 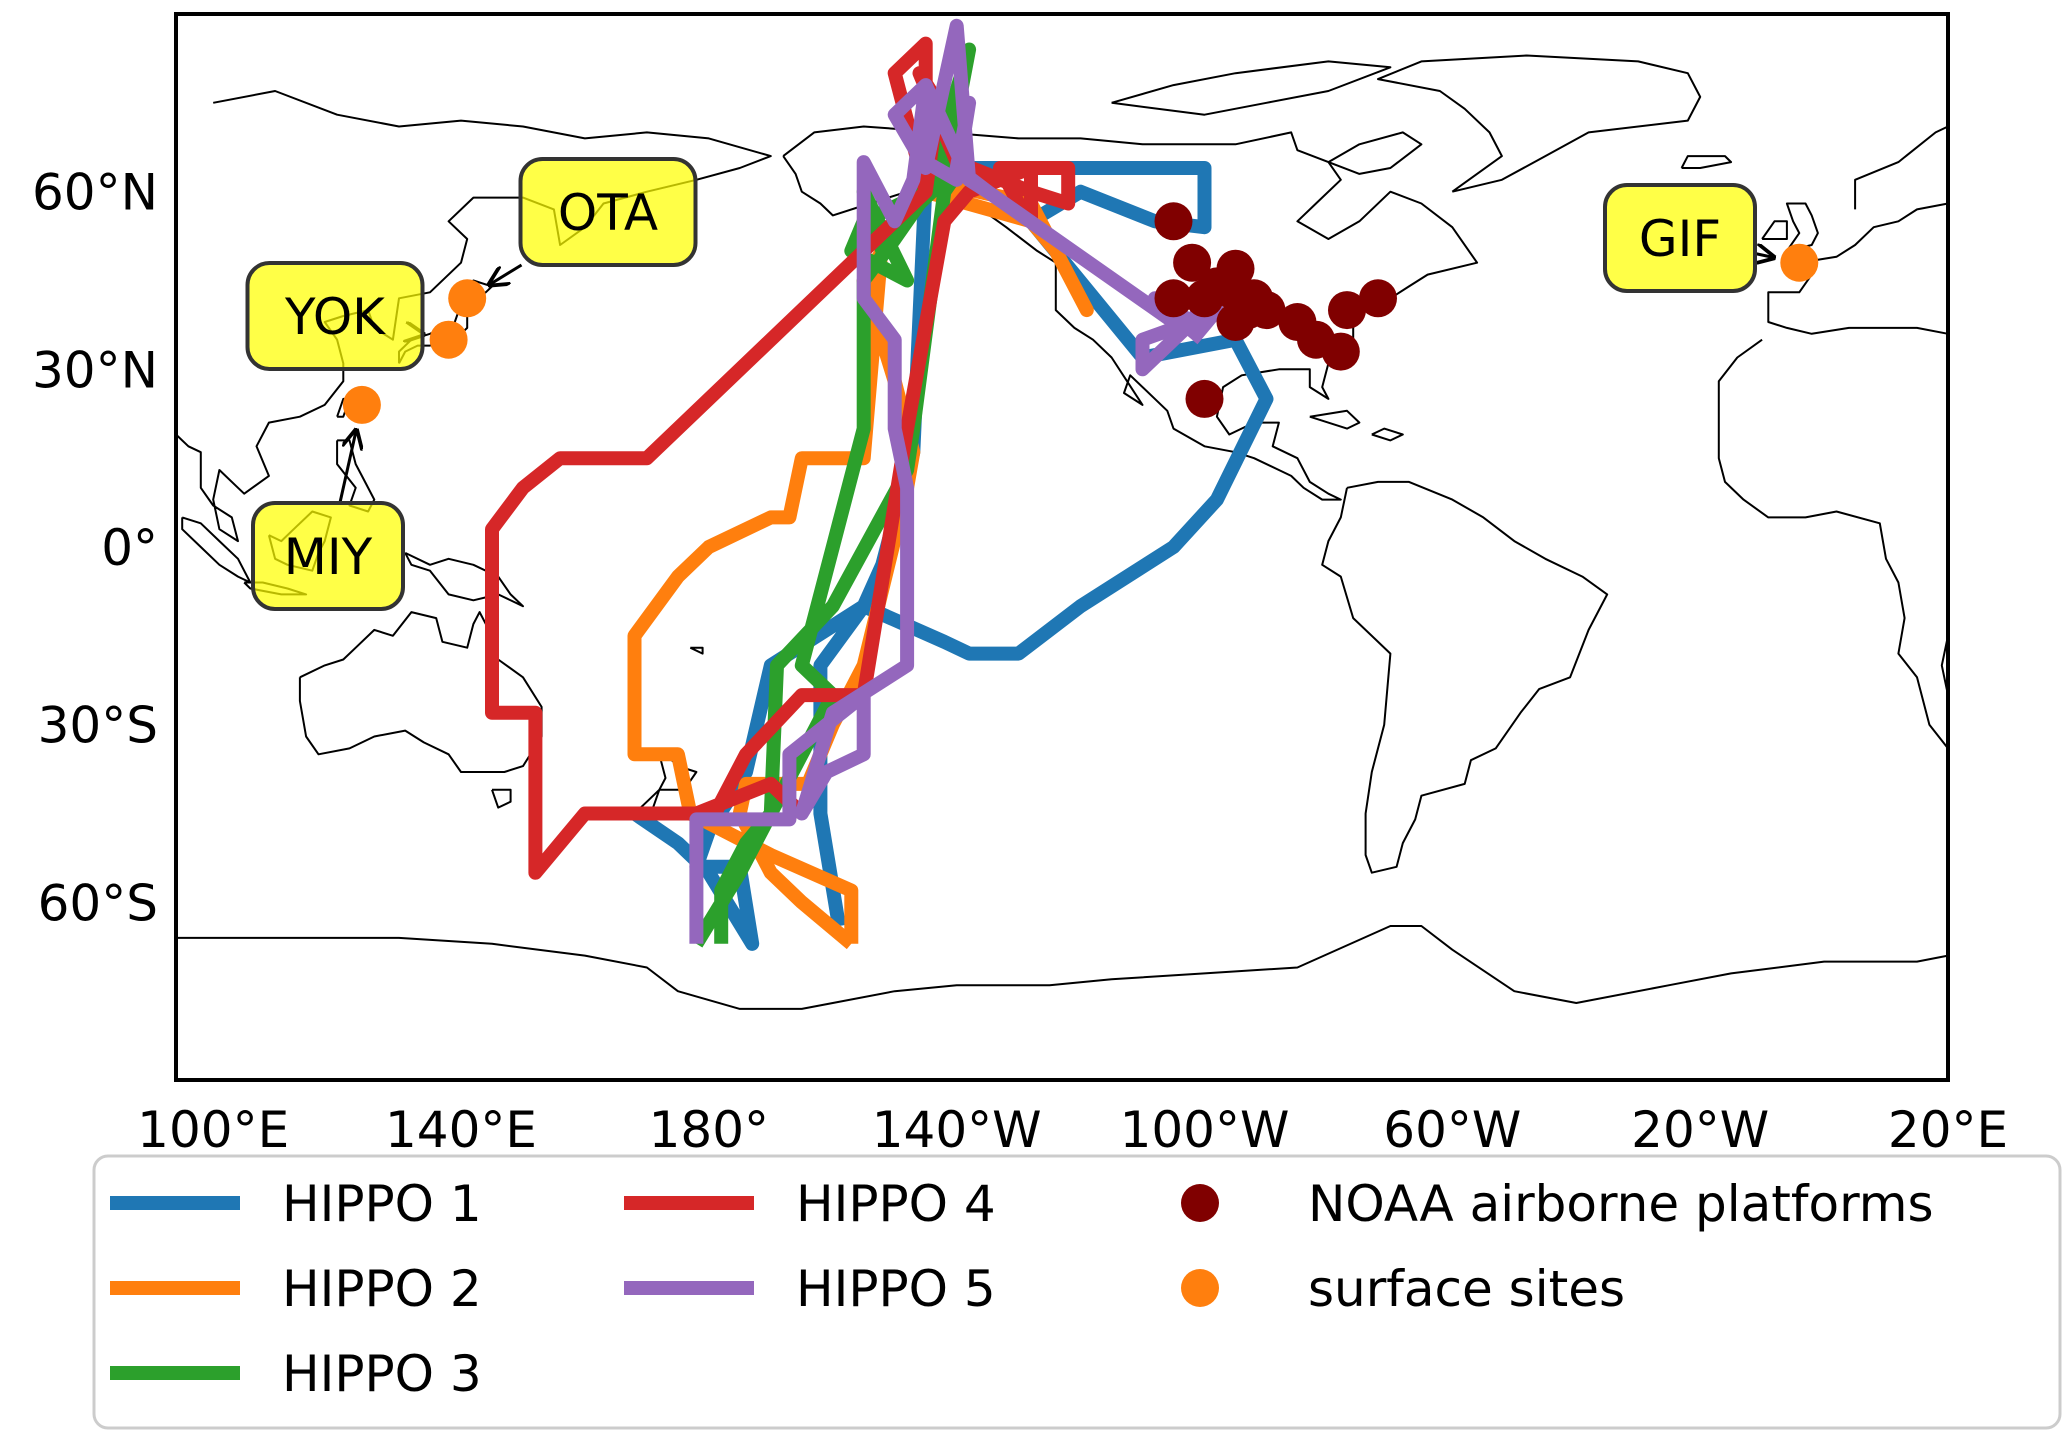 What do you see at coordinates (95, 193) in the screenshot?
I see `lat-tick-60-n: 60°N` at bounding box center [95, 193].